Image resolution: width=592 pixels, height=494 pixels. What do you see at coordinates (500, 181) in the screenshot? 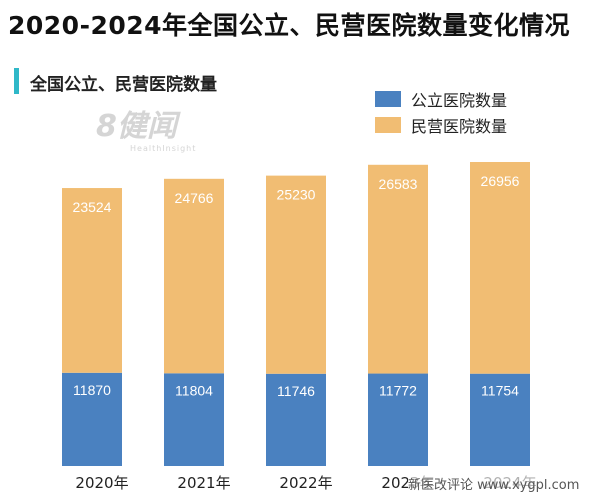
I see `label-private-5: 26956` at bounding box center [500, 181].